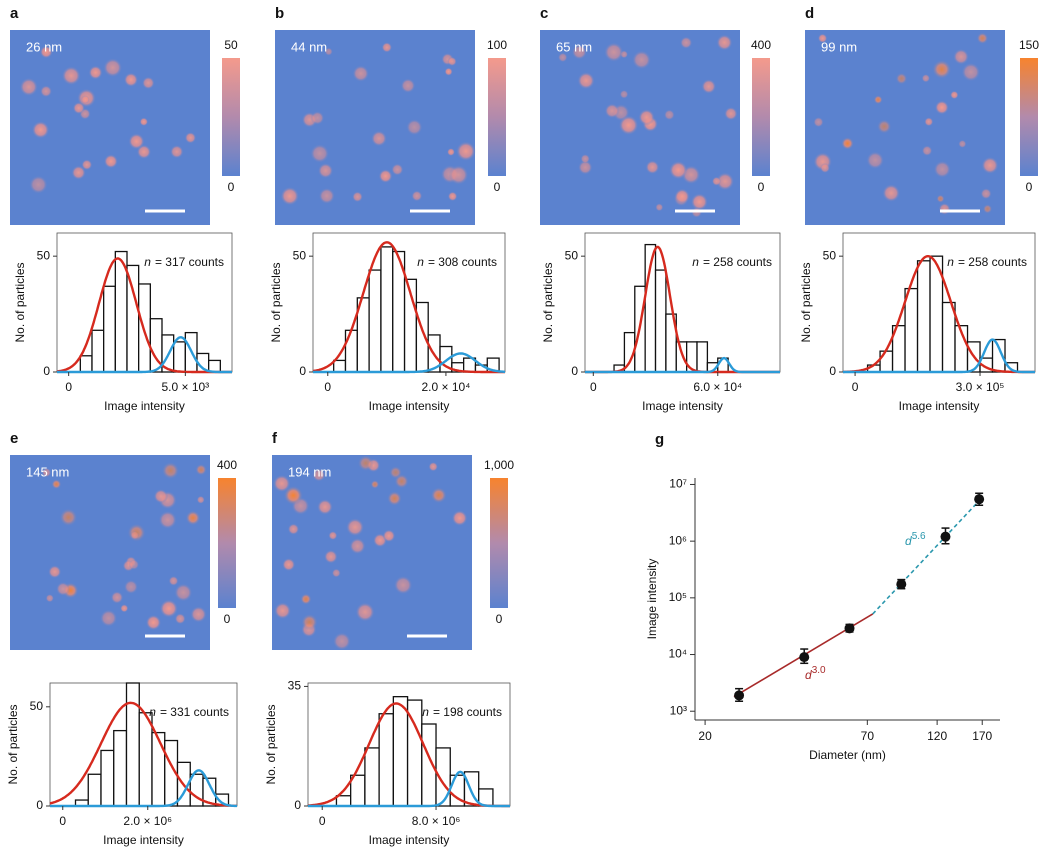 This screenshot has height=860, width=1050. I want to click on x-tick-label: 2.0 × 10⁶, so click(147, 821).